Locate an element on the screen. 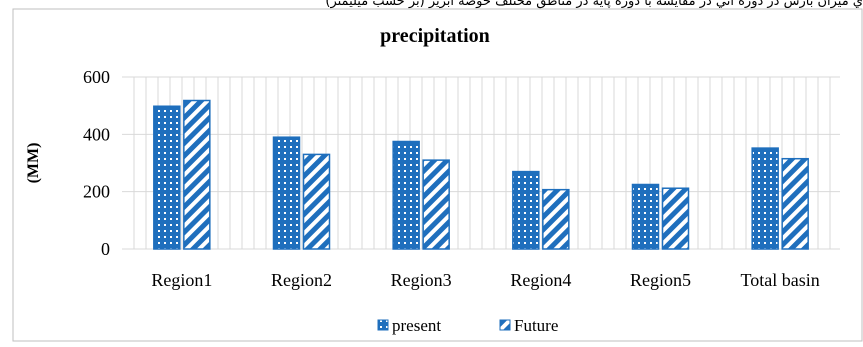  x-tick-label: Total basin is located at coordinates (780, 280).